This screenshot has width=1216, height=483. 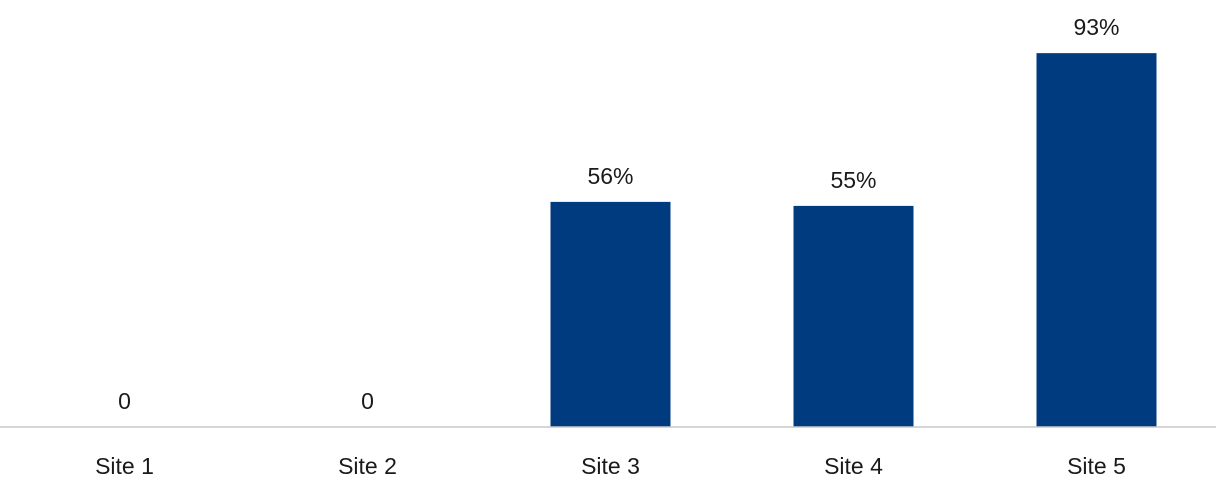 What do you see at coordinates (367, 401) in the screenshot?
I see `data-label-2: 0` at bounding box center [367, 401].